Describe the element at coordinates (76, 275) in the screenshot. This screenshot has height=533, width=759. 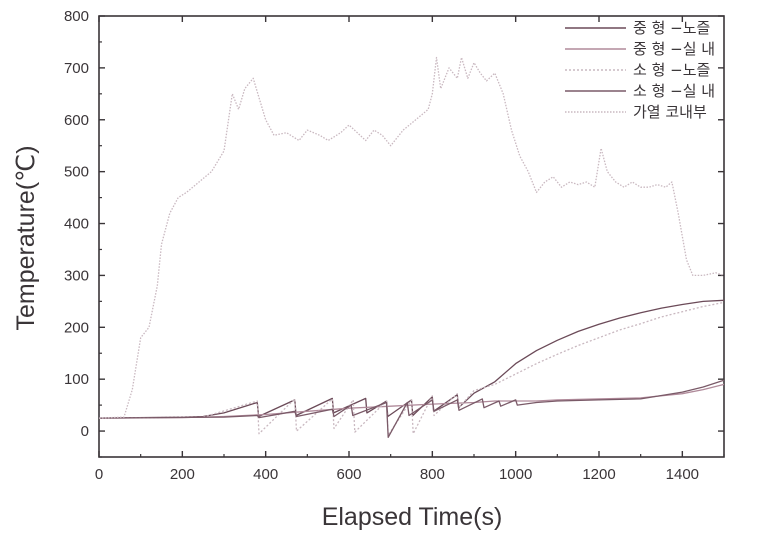
I see `y-tick-label: 300` at that location.